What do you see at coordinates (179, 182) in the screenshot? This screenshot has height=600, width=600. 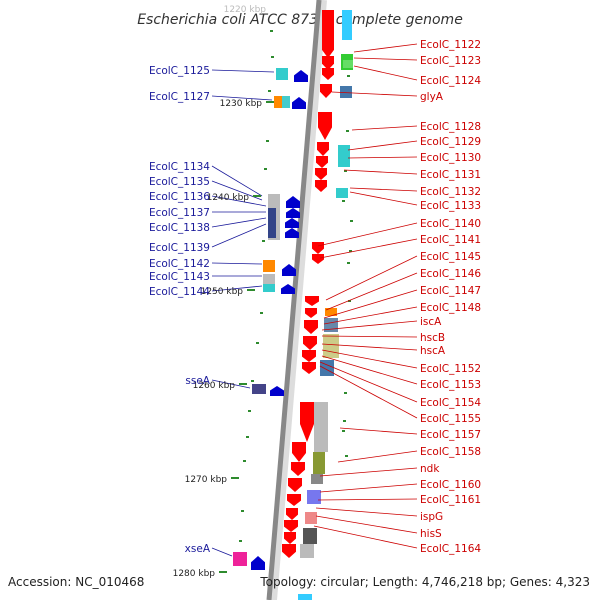 I see `gene-label-left: EcolC_1135` at bounding box center [179, 182].